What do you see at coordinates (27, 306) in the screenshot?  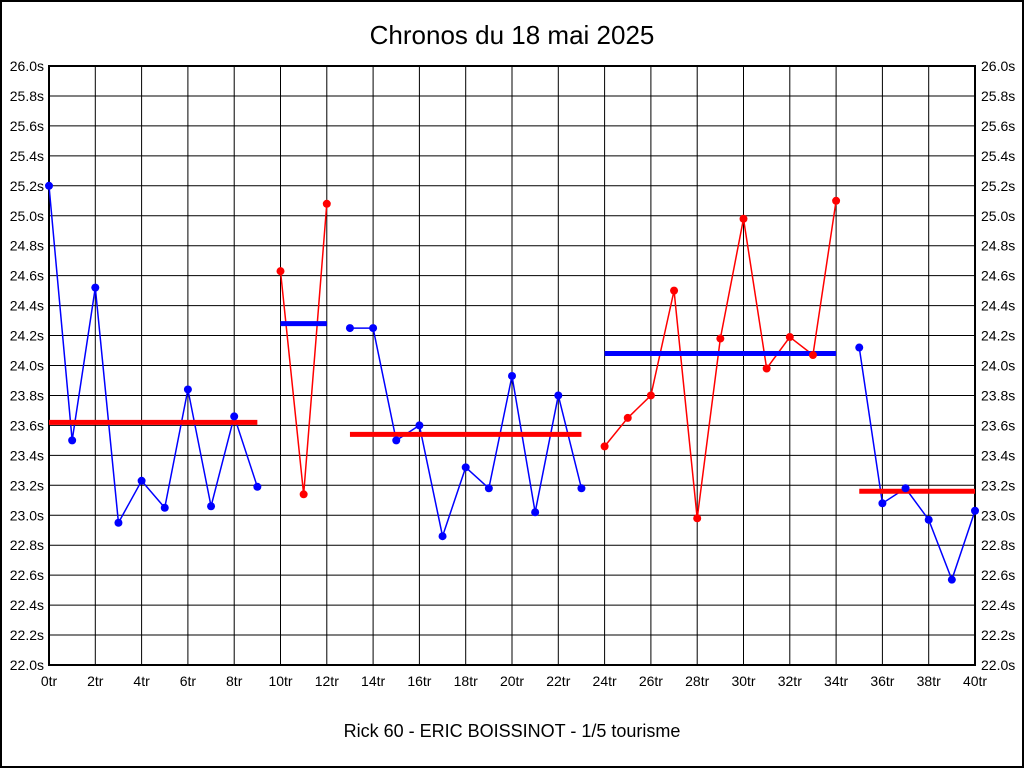 I see `y-tick-label-left: 24.4s` at bounding box center [27, 306].